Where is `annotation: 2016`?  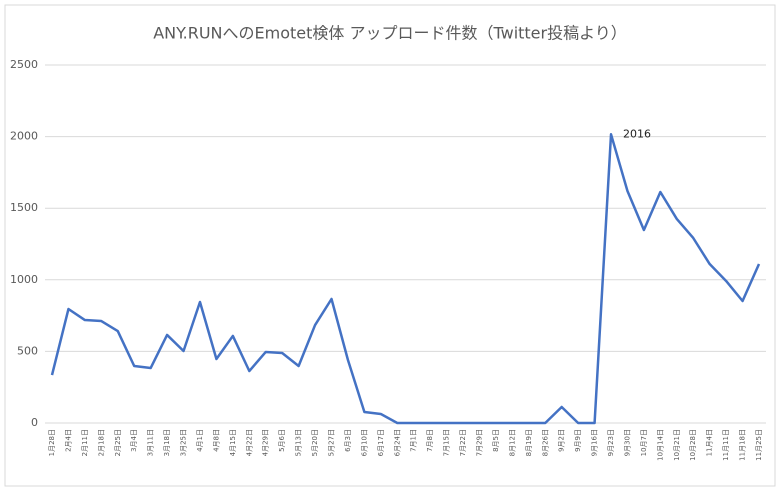
annotation: 2016 is located at coordinates (637, 133).